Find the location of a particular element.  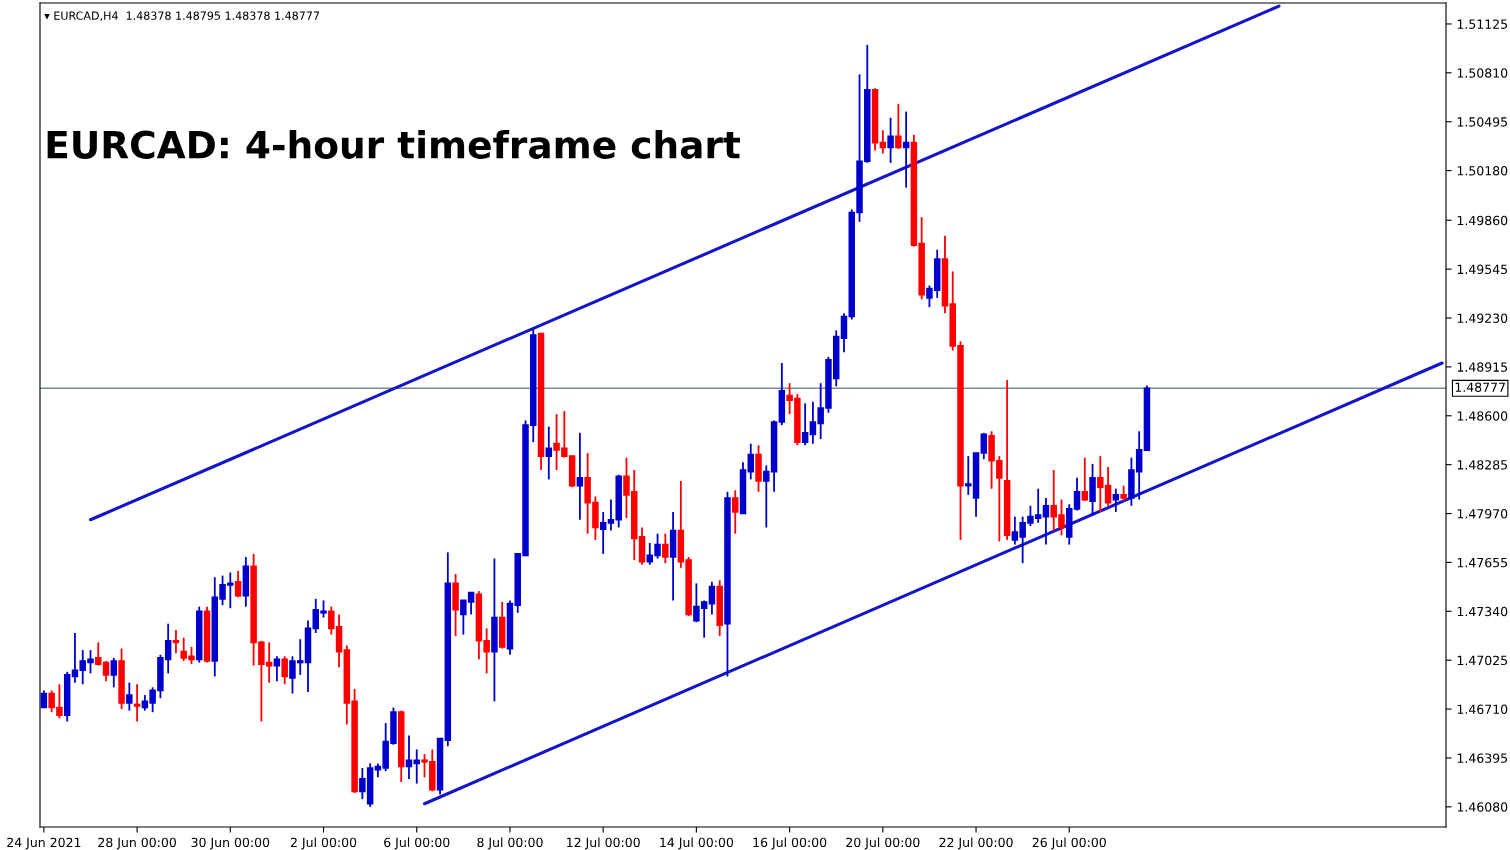

y-tick-label: 1.48285 is located at coordinates (1482, 465).